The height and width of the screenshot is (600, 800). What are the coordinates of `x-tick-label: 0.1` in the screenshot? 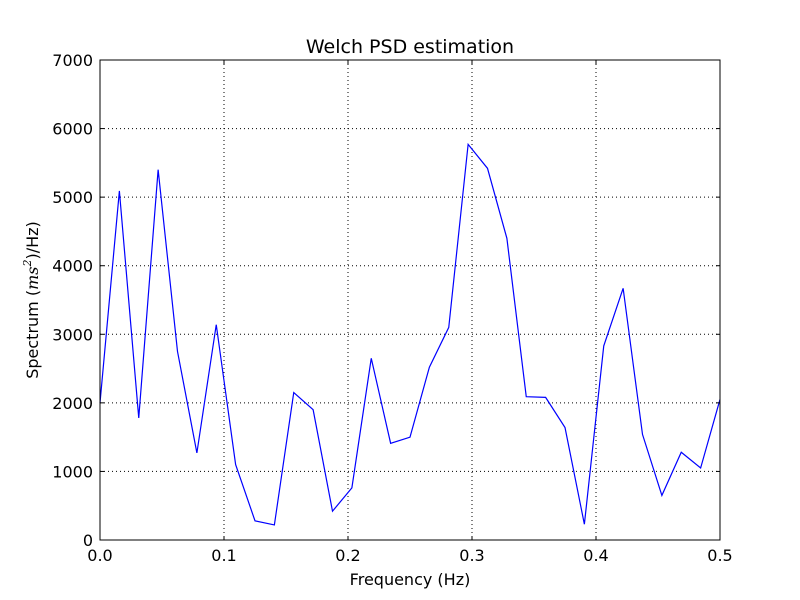 It's located at (223, 555).